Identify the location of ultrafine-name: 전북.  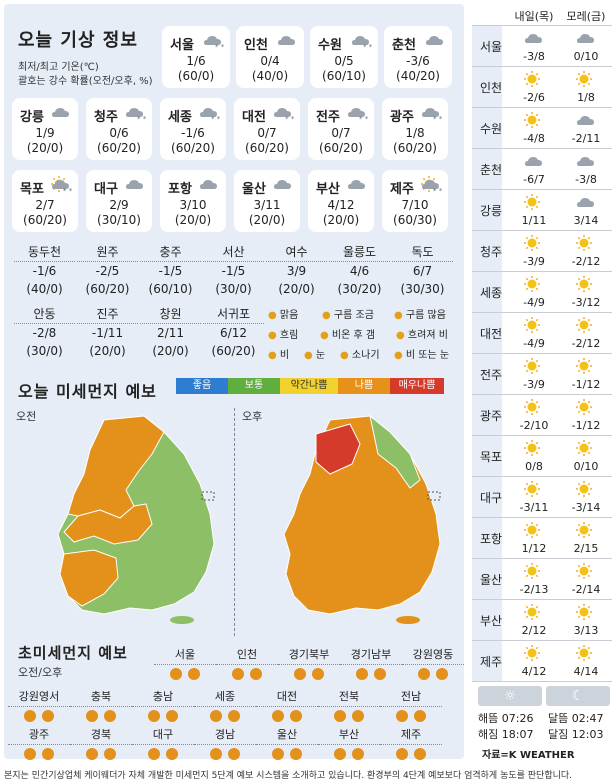
(349, 697).